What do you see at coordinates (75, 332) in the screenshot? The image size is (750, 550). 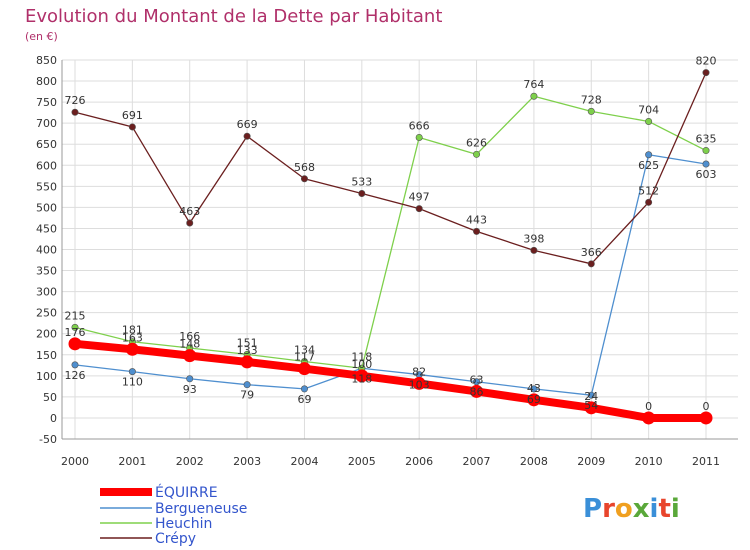 I see `data-label: 176` at bounding box center [75, 332].